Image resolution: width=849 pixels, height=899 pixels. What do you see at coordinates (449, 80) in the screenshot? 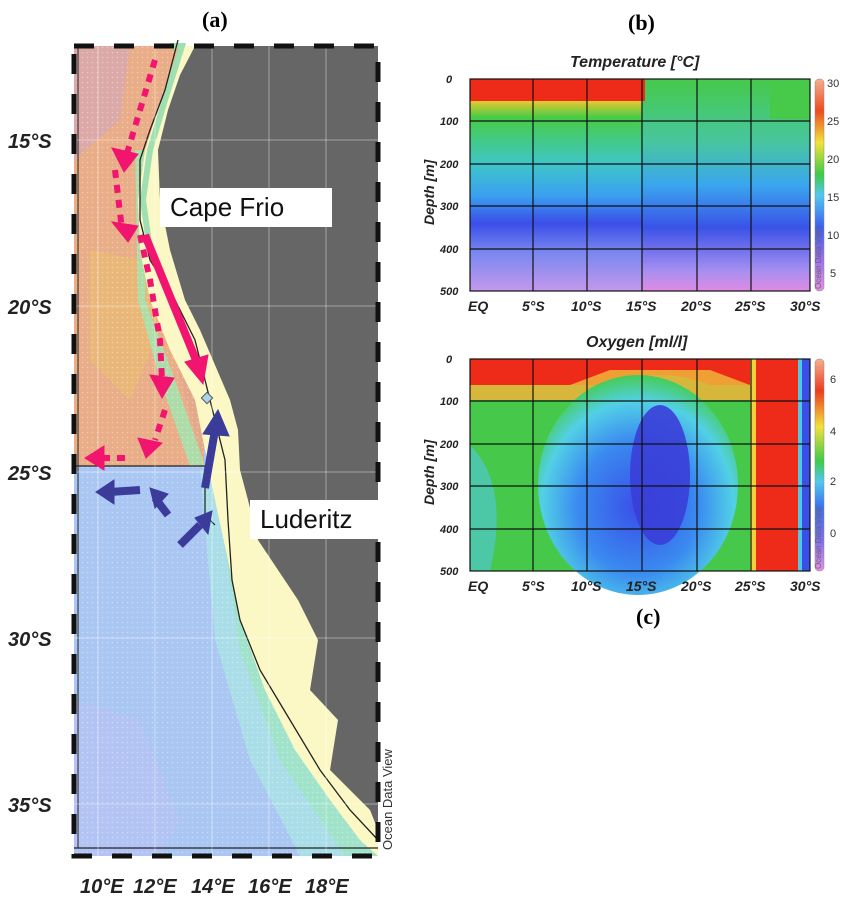
I see `temp-ytick-0: 0` at bounding box center [449, 80].